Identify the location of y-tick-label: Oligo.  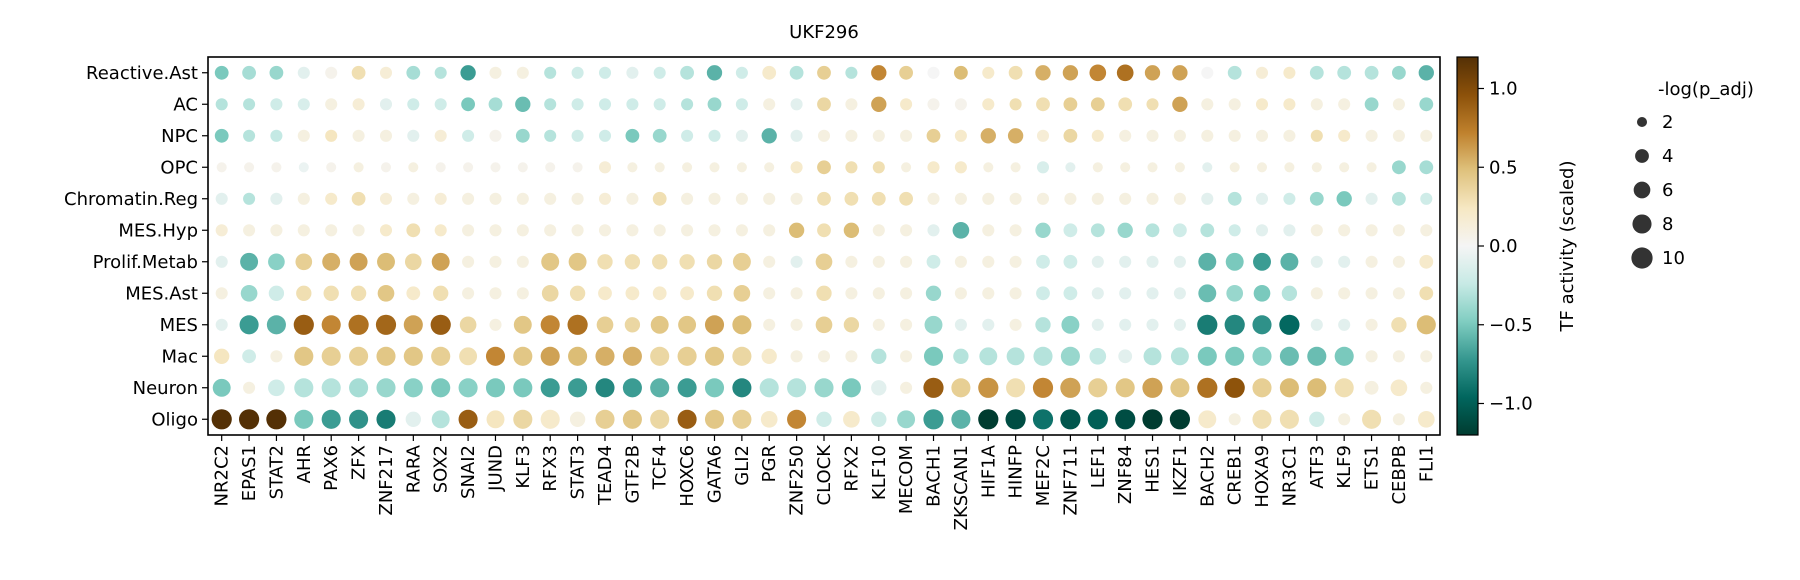
(174, 419).